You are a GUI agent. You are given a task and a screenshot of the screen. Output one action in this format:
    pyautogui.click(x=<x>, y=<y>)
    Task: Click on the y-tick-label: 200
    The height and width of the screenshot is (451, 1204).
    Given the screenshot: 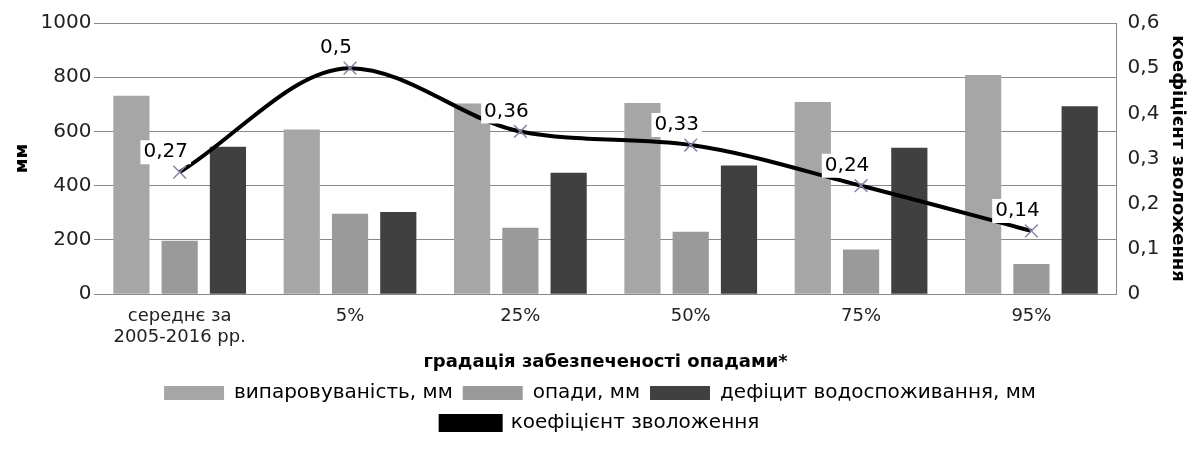 What is the action you would take?
    pyautogui.click(x=72, y=238)
    